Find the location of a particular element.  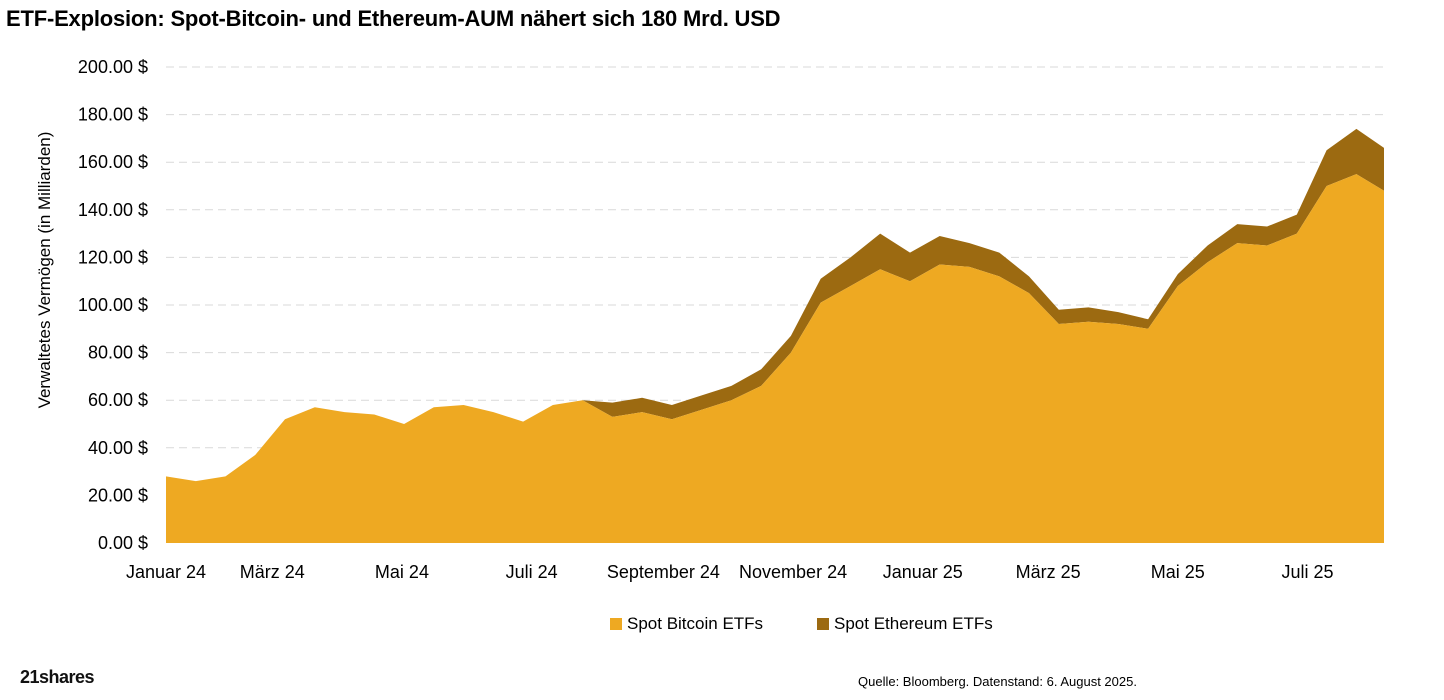

y-axis-label: Verwaltetes Vermögen (in Milliarden) is located at coordinates (44, 270).